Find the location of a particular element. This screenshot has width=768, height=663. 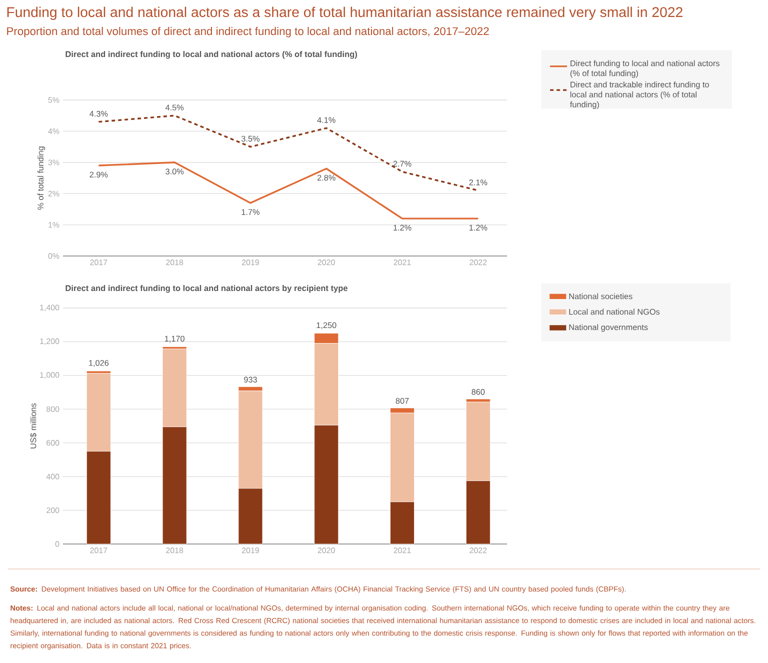

chart-title: Direct and indirect funding to local and national actors by recipient type is located at coordinates (207, 289).